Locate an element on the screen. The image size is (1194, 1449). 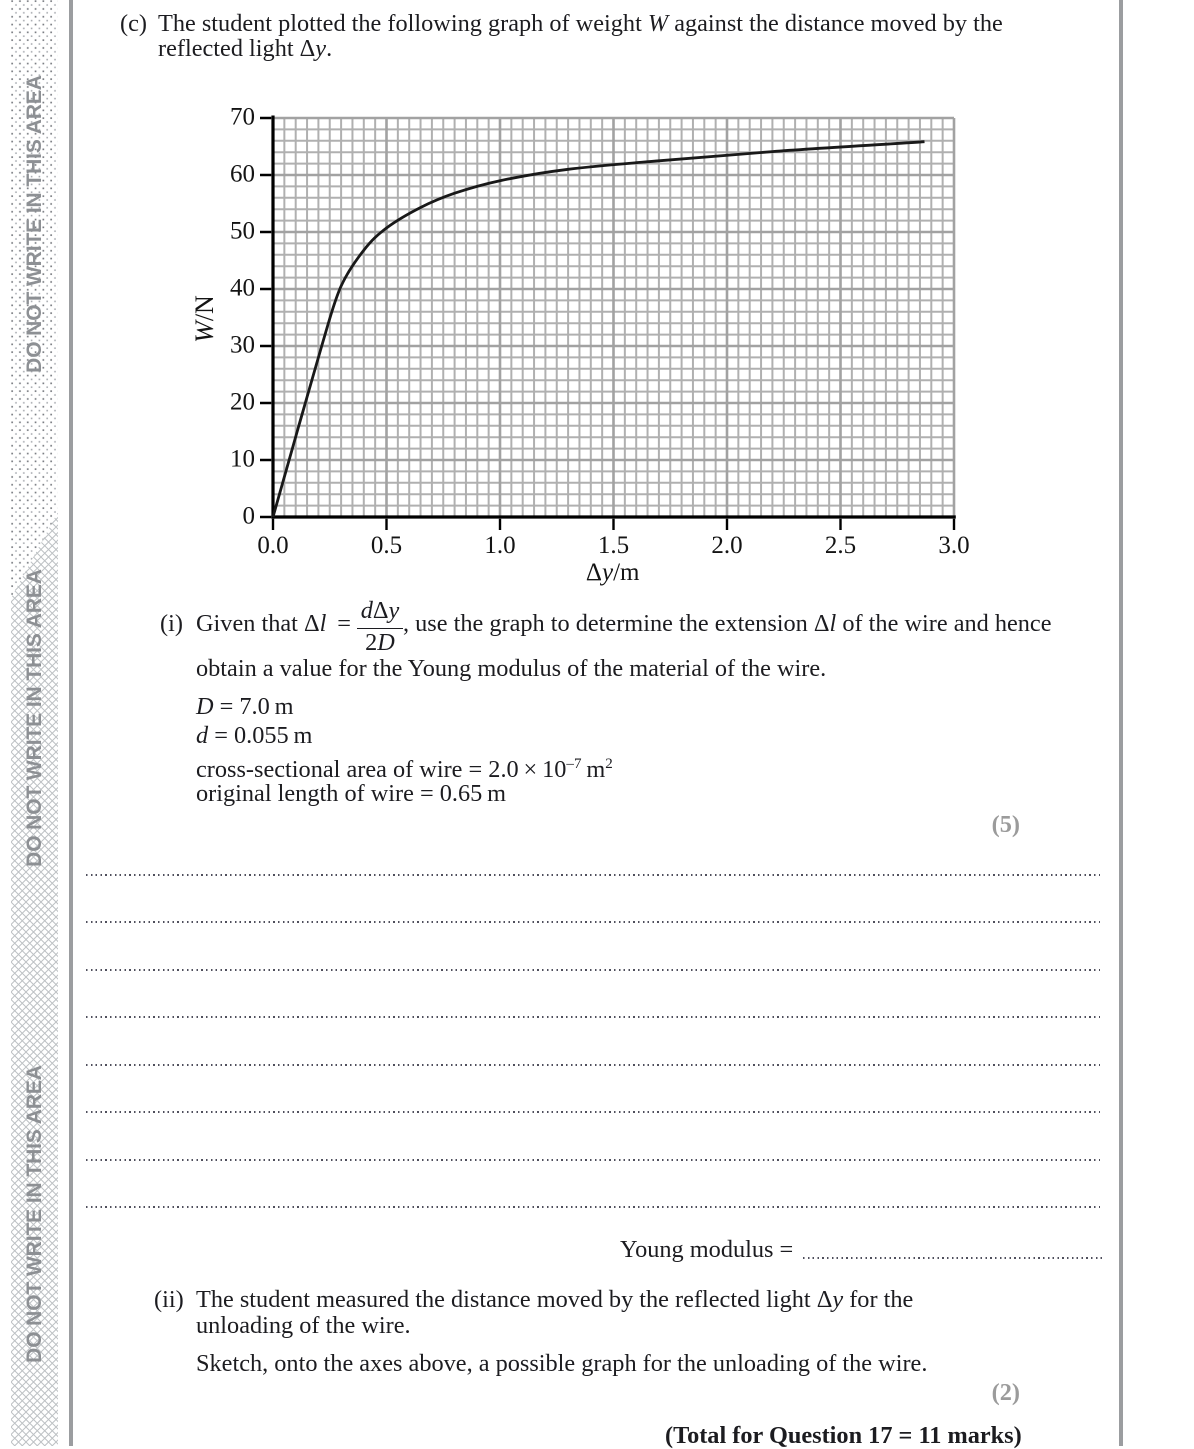
svg-text: 50 is located at coordinates (242, 230).